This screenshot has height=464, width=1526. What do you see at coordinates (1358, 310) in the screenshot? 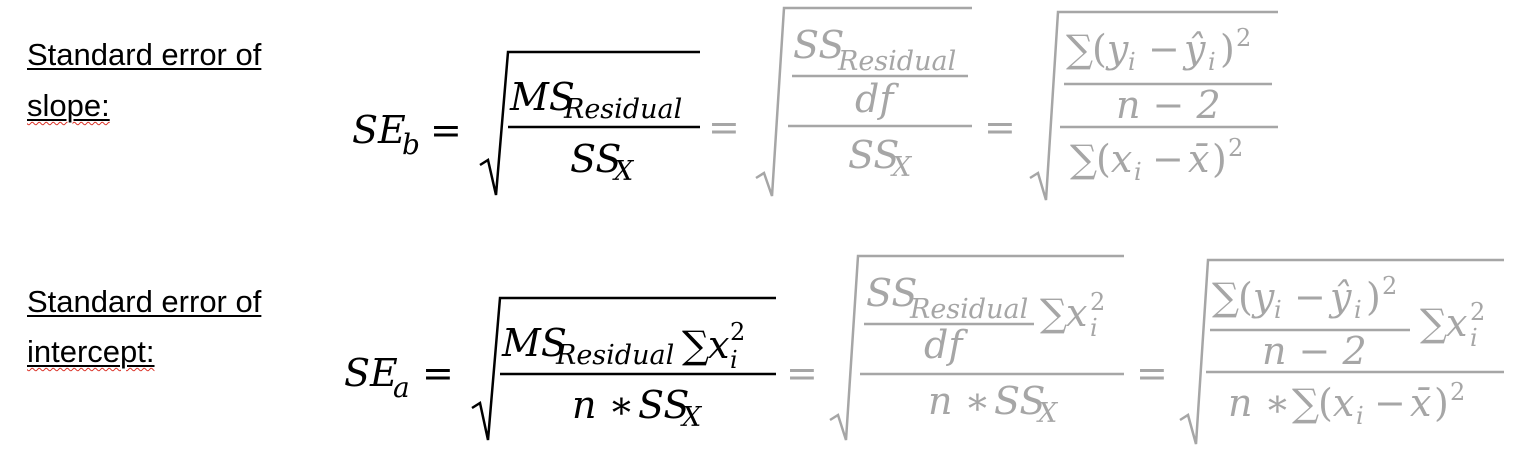
I see `intercept-g3-i2: i` at bounding box center [1358, 310].